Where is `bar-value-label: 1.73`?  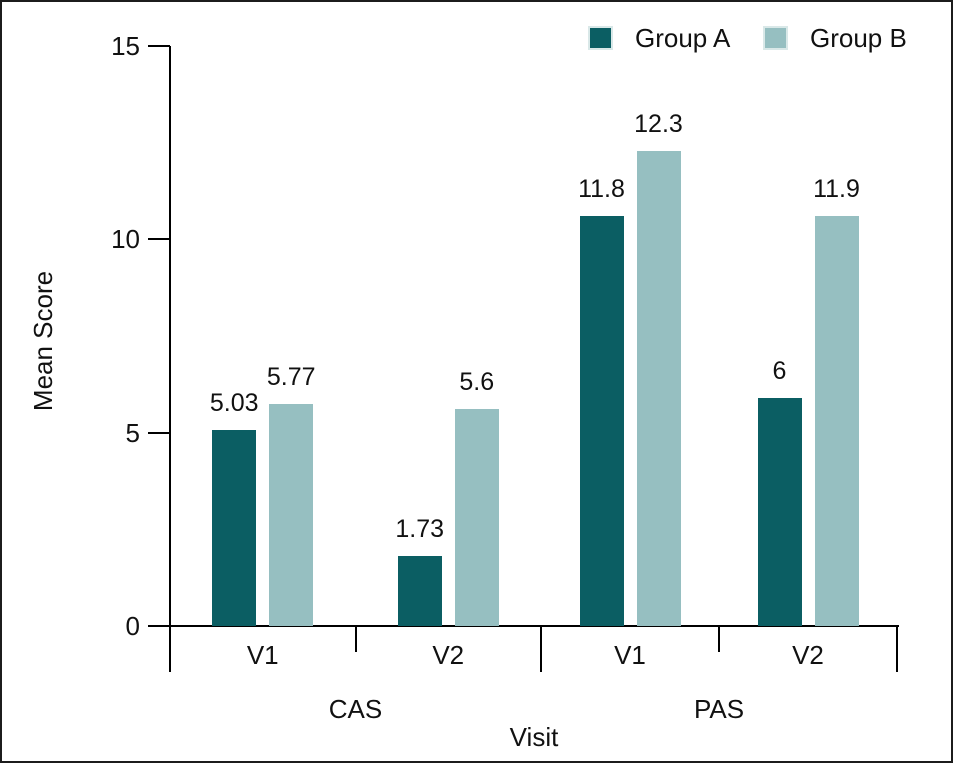
bar-value-label: 1.73 is located at coordinates (420, 529).